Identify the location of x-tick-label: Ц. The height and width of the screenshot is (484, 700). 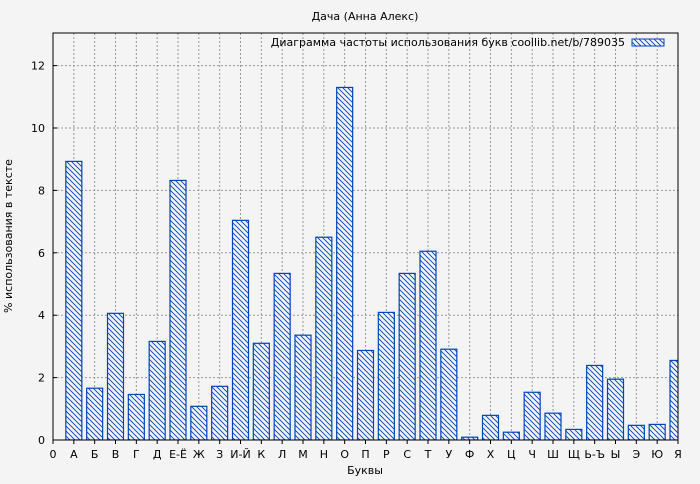
(511, 454).